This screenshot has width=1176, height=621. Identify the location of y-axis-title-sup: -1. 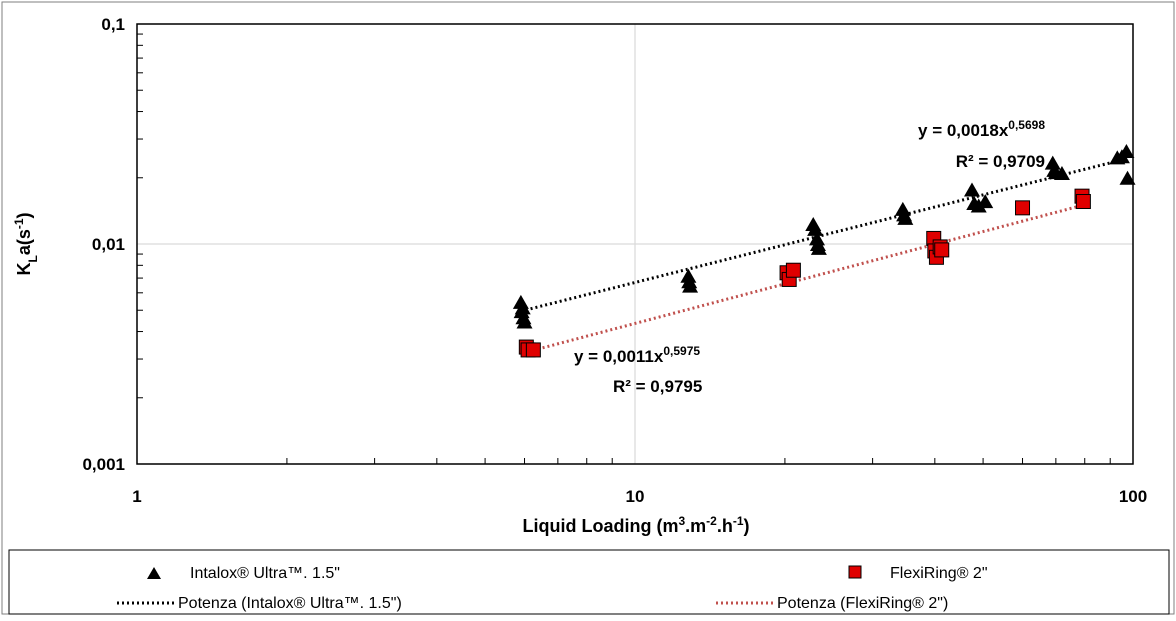
(19, 223).